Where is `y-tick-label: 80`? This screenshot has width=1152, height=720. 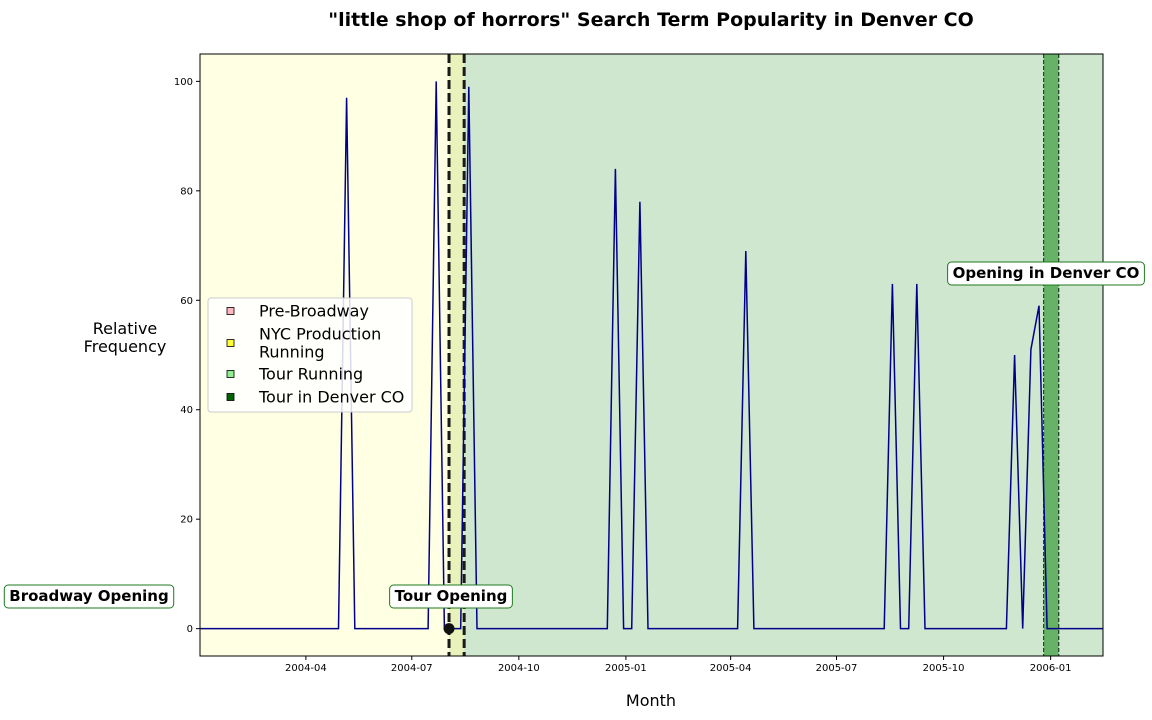 y-tick-label: 80 is located at coordinates (186, 191).